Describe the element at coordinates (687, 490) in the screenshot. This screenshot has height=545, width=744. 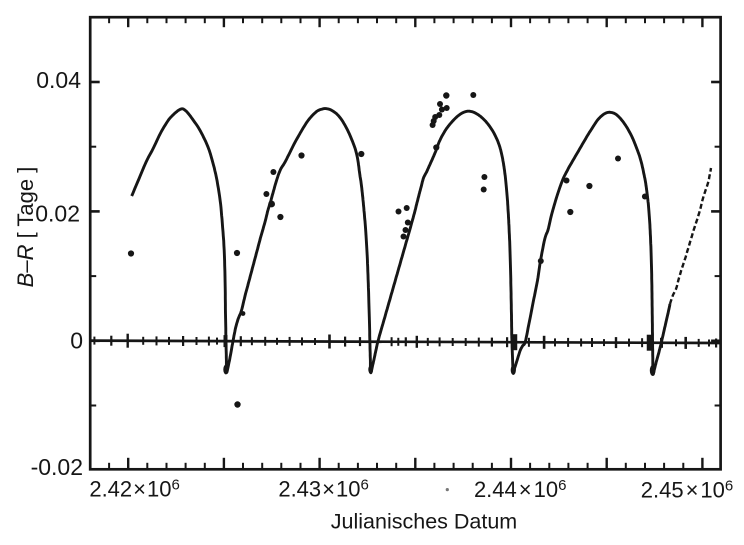
I see `svg-text: 2.45×106` at that location.